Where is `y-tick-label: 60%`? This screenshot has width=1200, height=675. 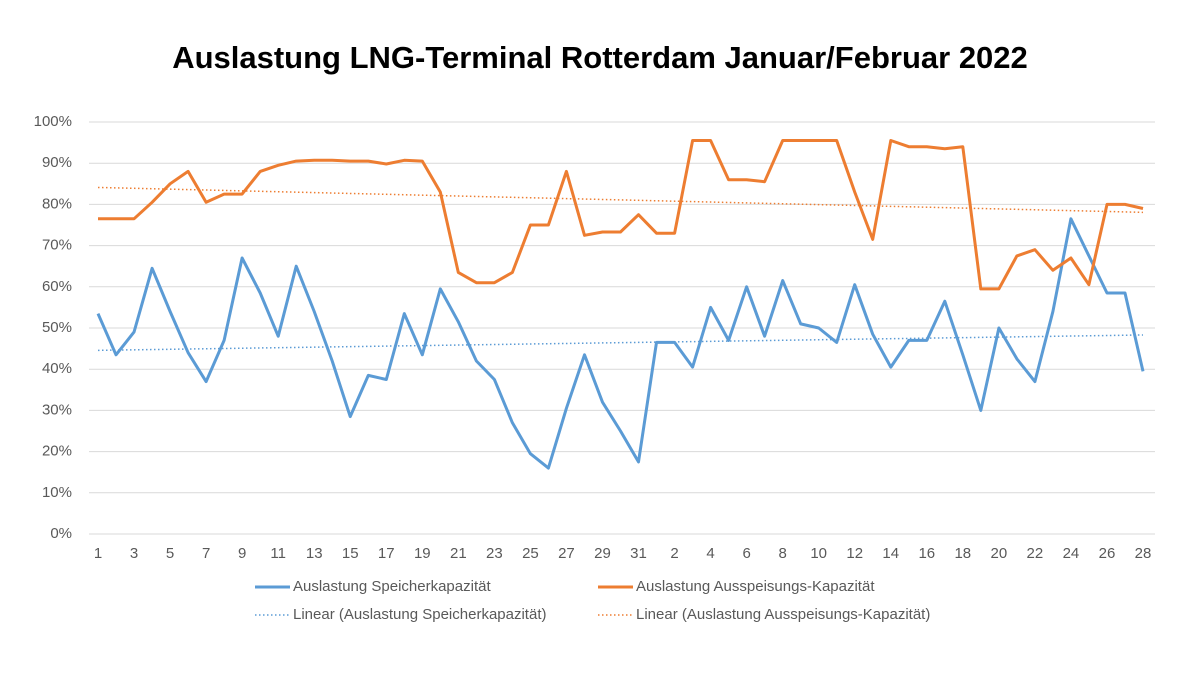 y-tick-label: 60% is located at coordinates (57, 286).